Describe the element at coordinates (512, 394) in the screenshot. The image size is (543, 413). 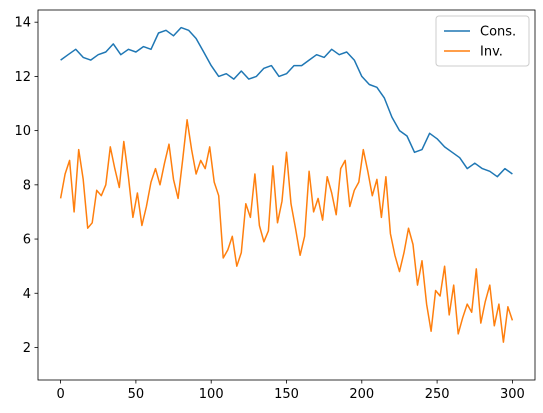
I see `x-tick-label: 300` at that location.